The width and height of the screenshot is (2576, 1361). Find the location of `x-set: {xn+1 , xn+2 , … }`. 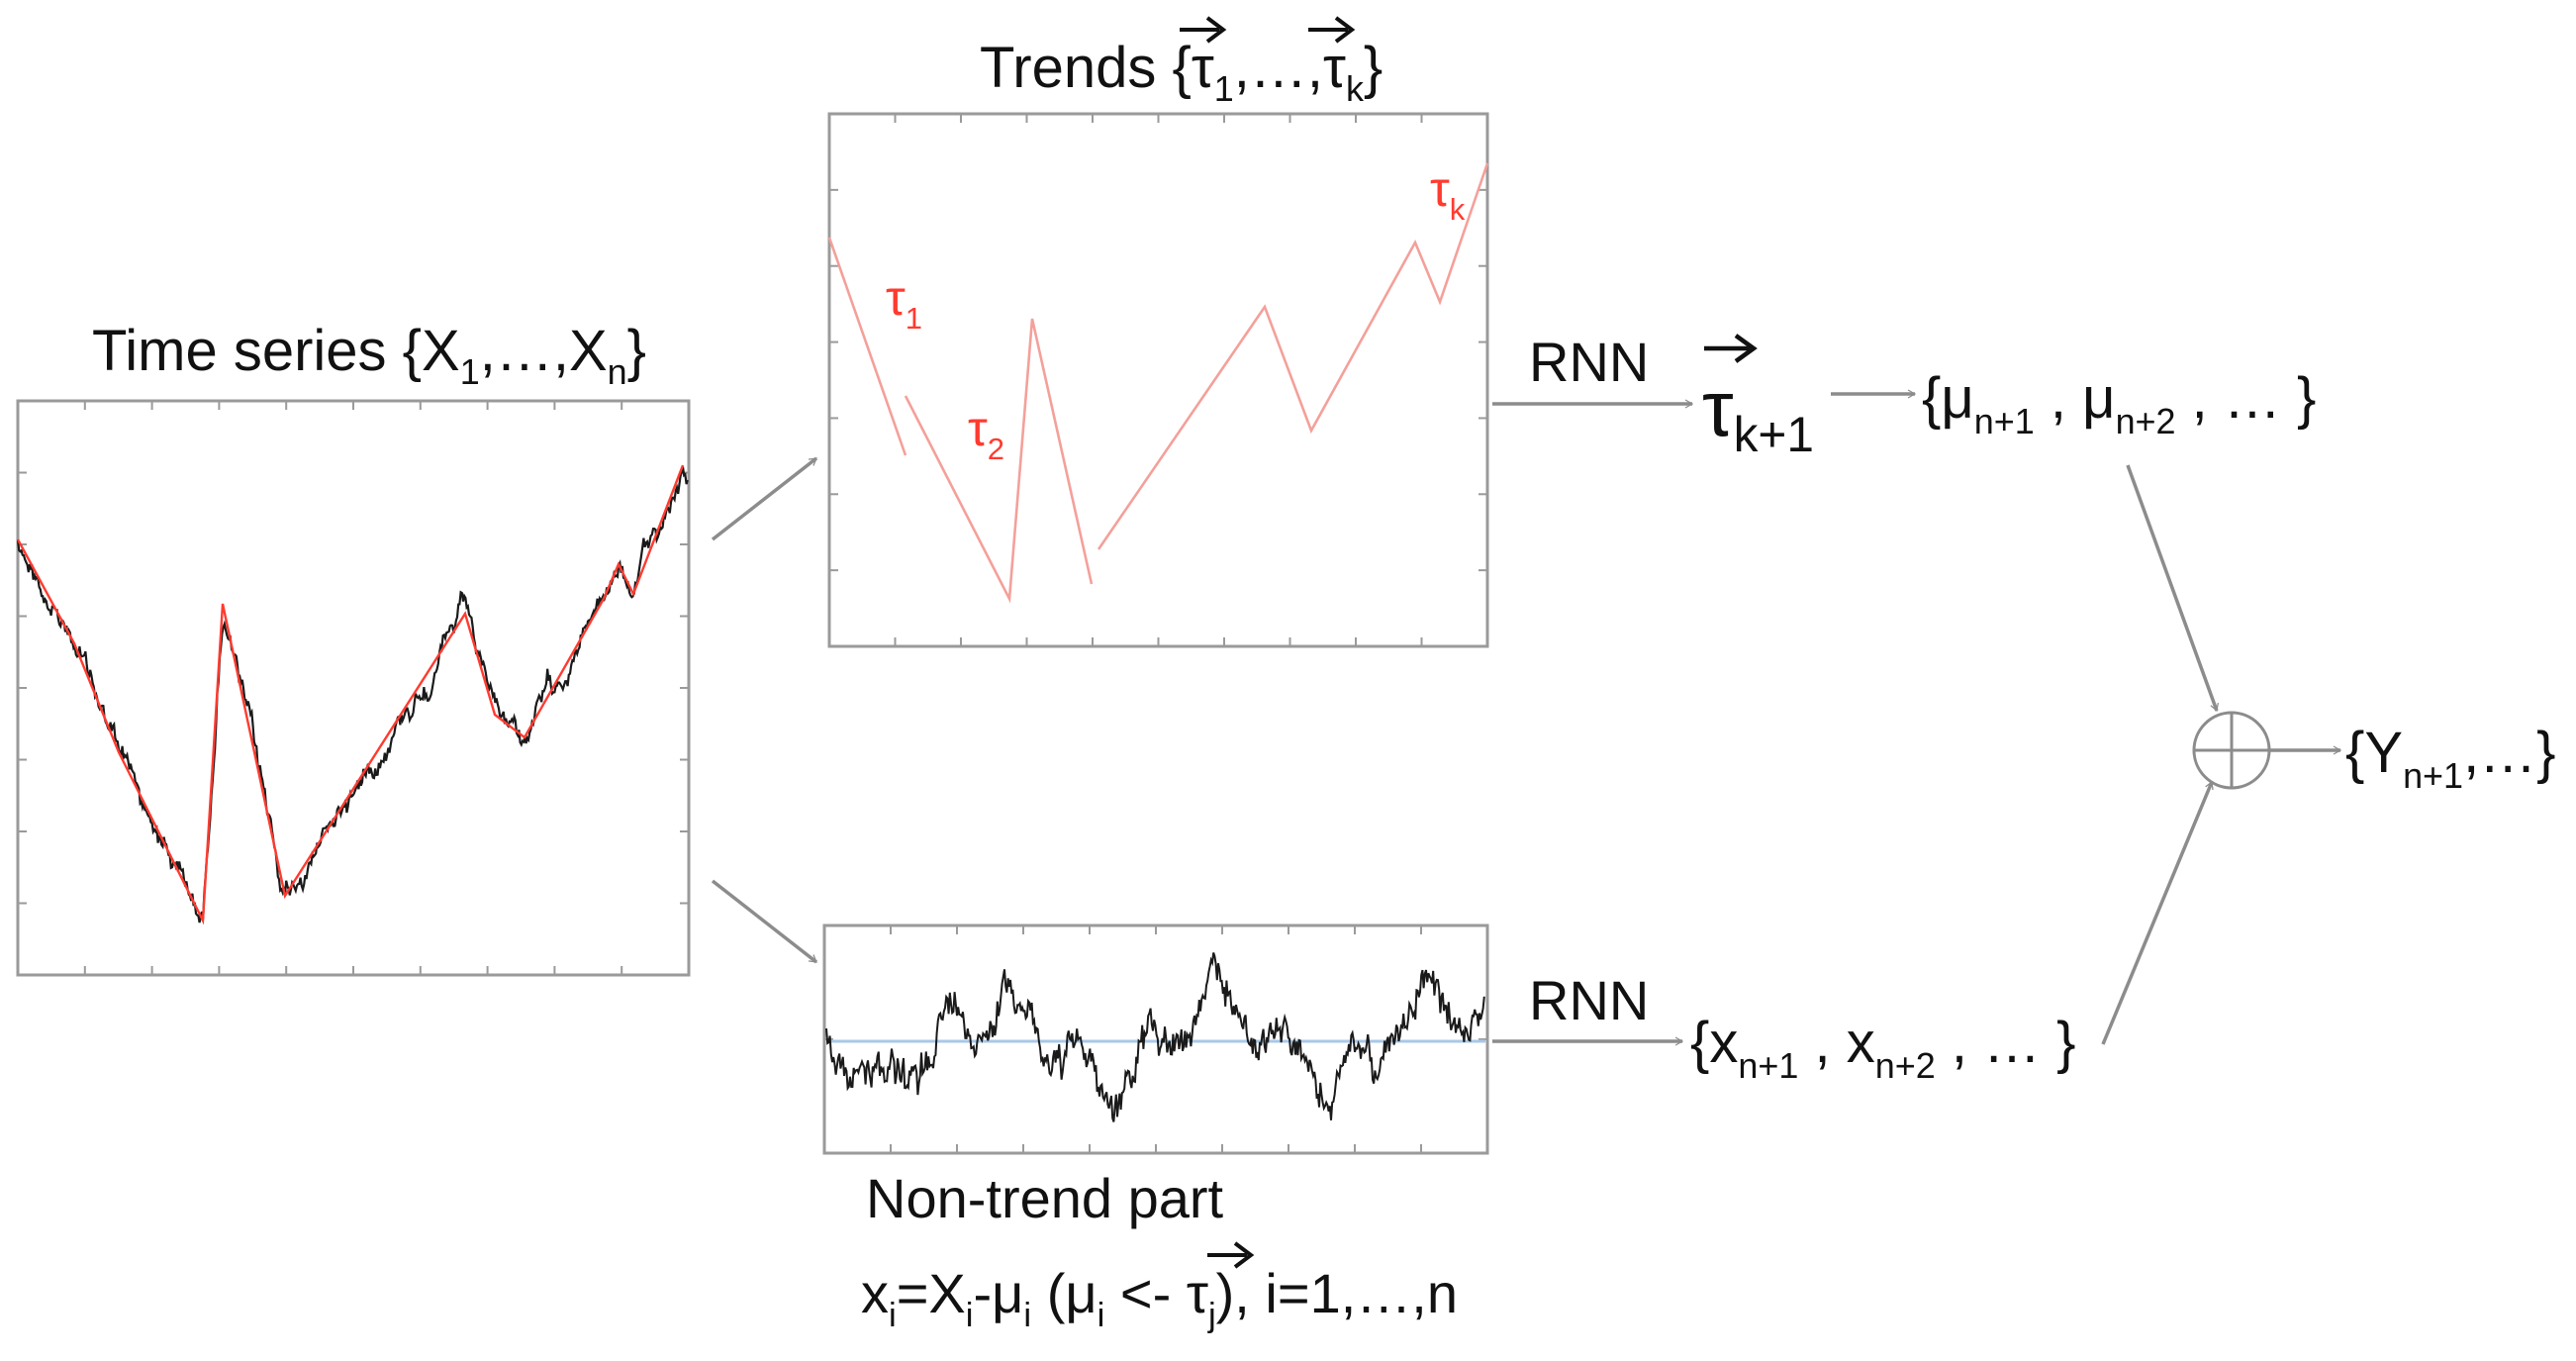

x-set: {xn+1 , xn+2 , … } is located at coordinates (1883, 1048).